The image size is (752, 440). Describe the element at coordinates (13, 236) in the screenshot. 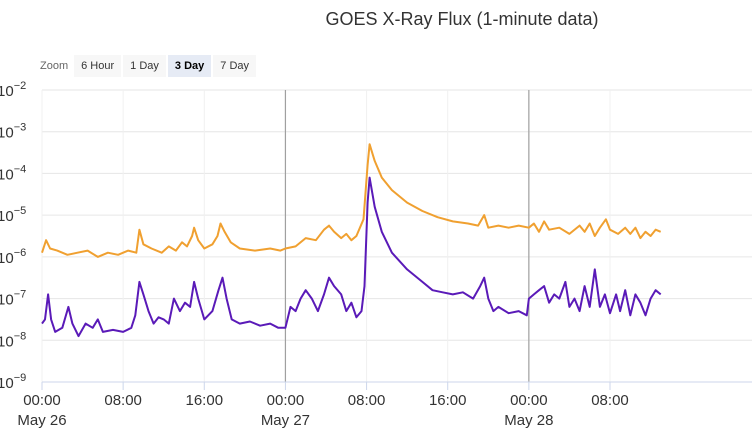

I see `y-axis: 10⁻² 10⁻³ 10⁻⁴ 10⁻⁵ 10⁻⁶ 10⁻⁷ 10⁻⁸ 10⁻⁹` at that location.